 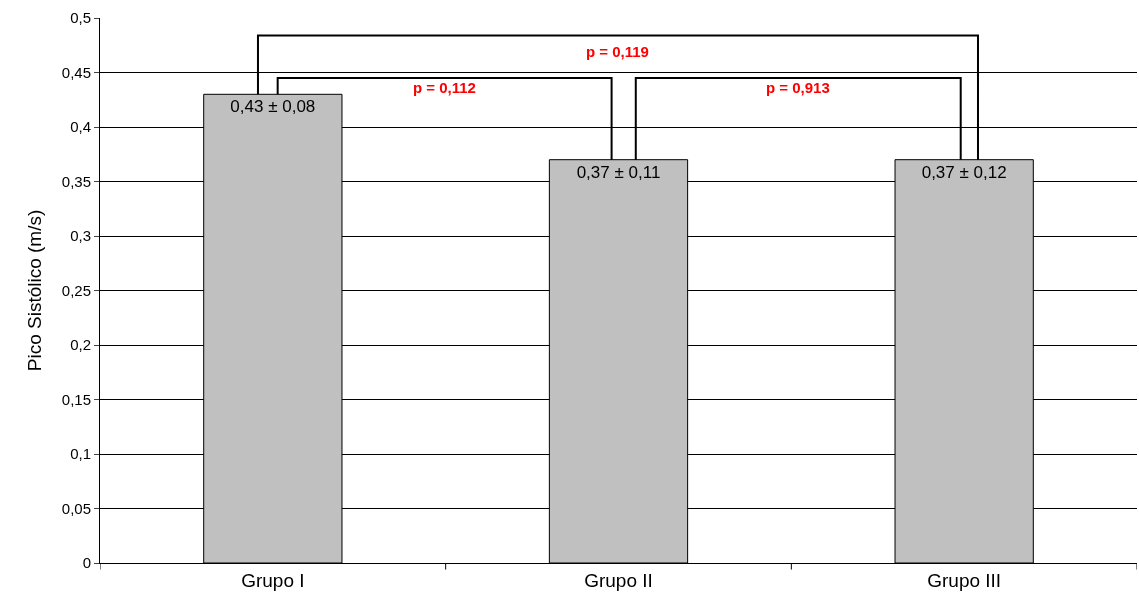 I want to click on y-axis-title: Pico Sistólico (m/s), so click(x=34, y=290).